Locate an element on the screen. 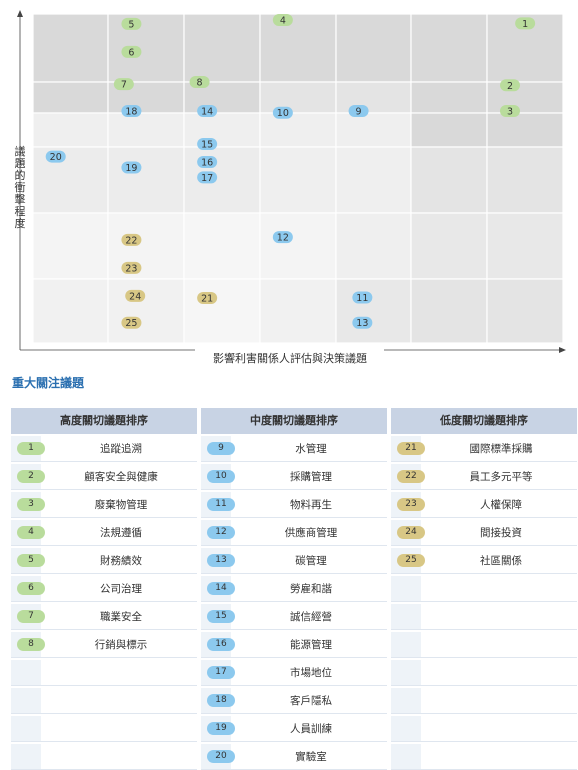 This screenshot has height=770, width=578. issue-point-label: 11 is located at coordinates (362, 298).